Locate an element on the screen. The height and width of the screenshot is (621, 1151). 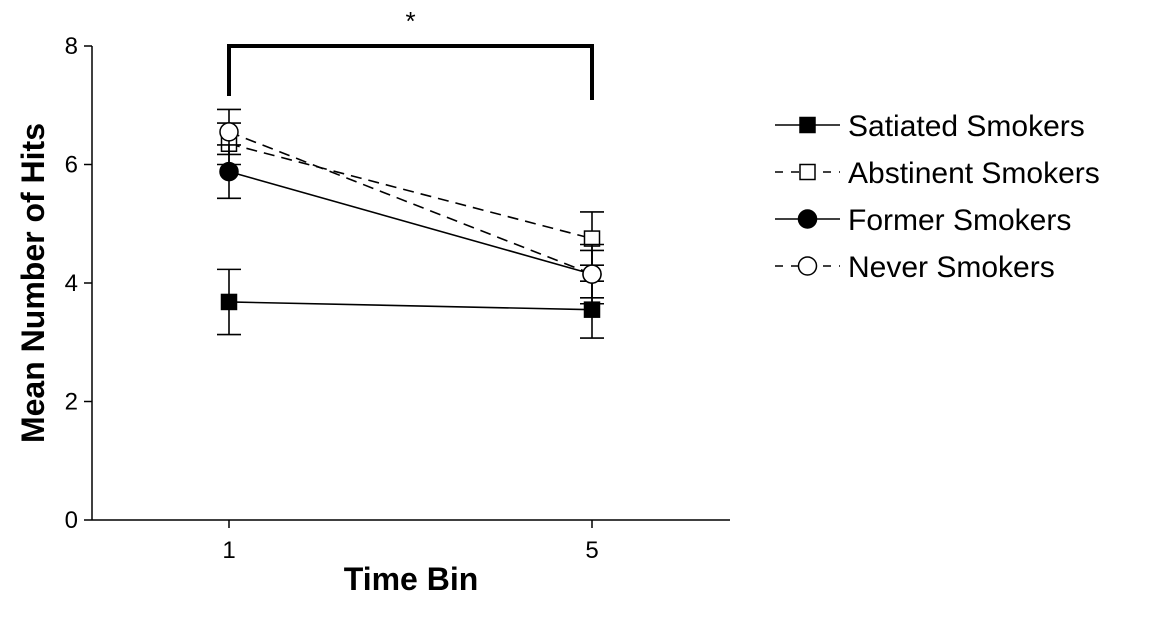
significance-bracket is located at coordinates (410, 72).